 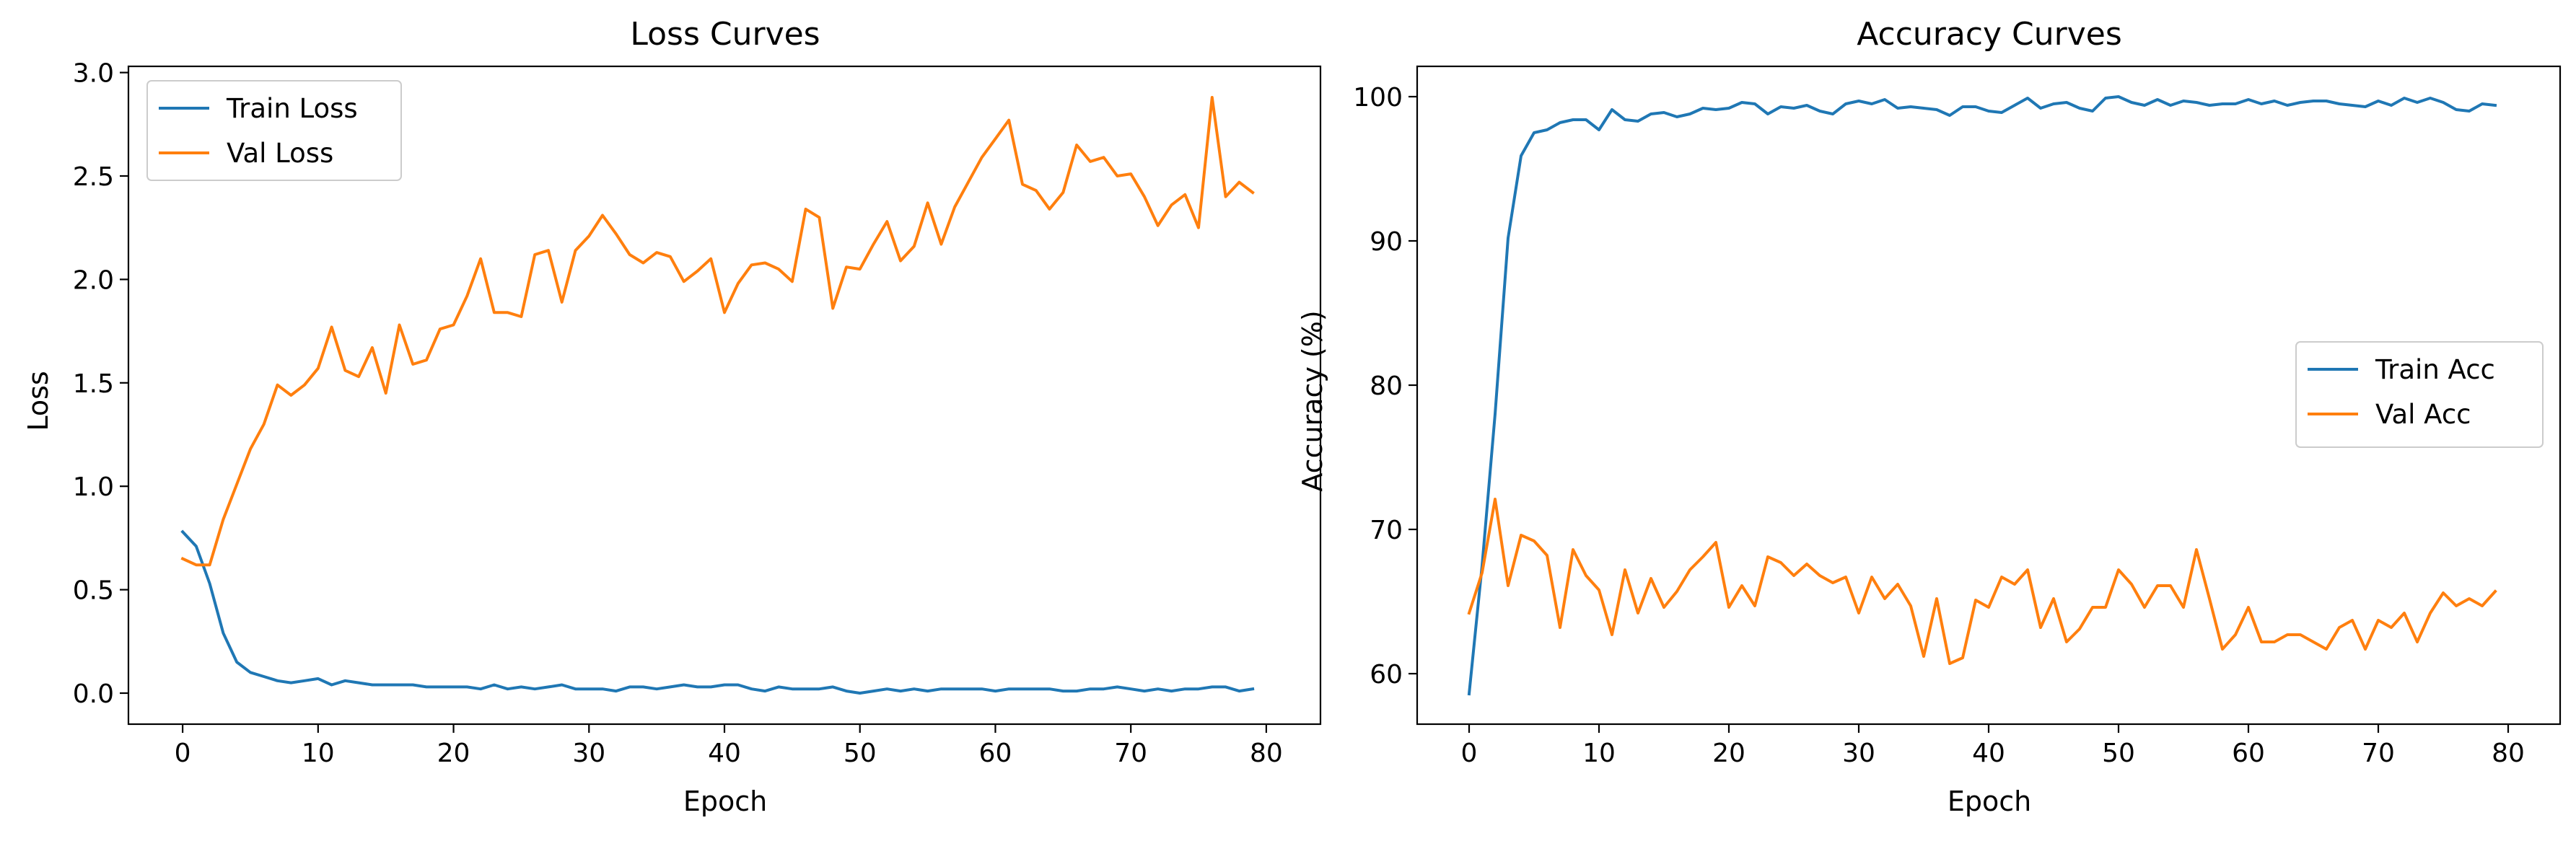 I want to click on loss-x-tick-label: 50, so click(x=860, y=753).